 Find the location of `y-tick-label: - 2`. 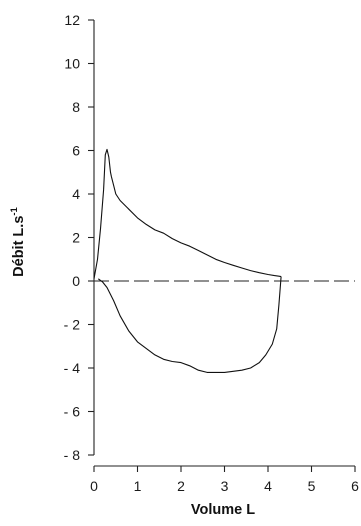

y-tick-label: - 2 is located at coordinates (72, 325).